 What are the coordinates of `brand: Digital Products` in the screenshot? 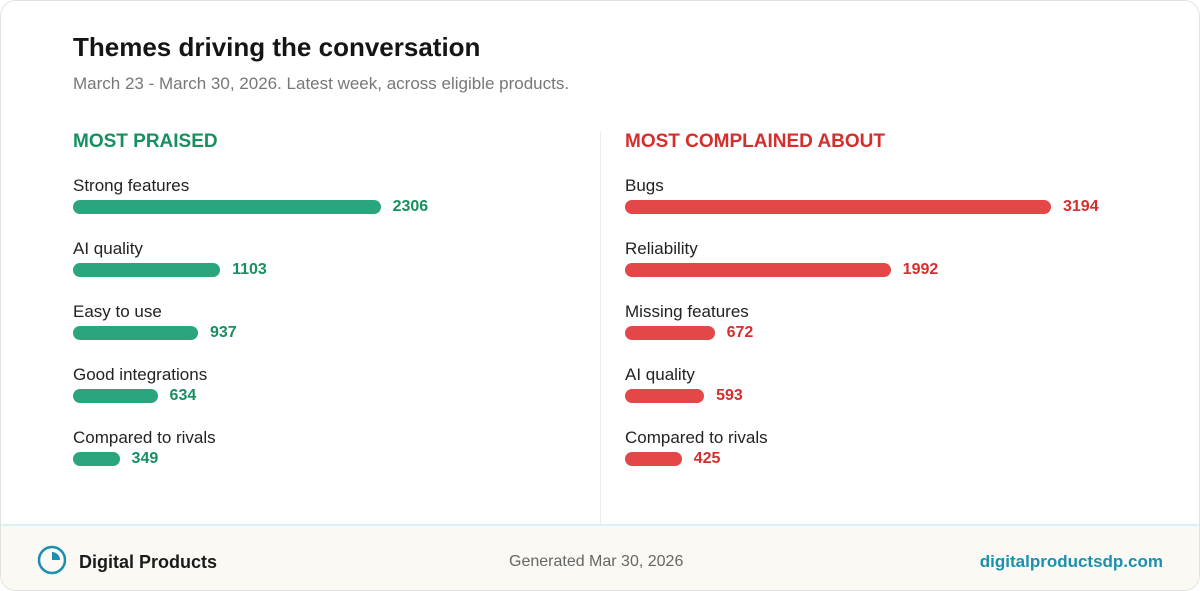 It's located at (148, 562).